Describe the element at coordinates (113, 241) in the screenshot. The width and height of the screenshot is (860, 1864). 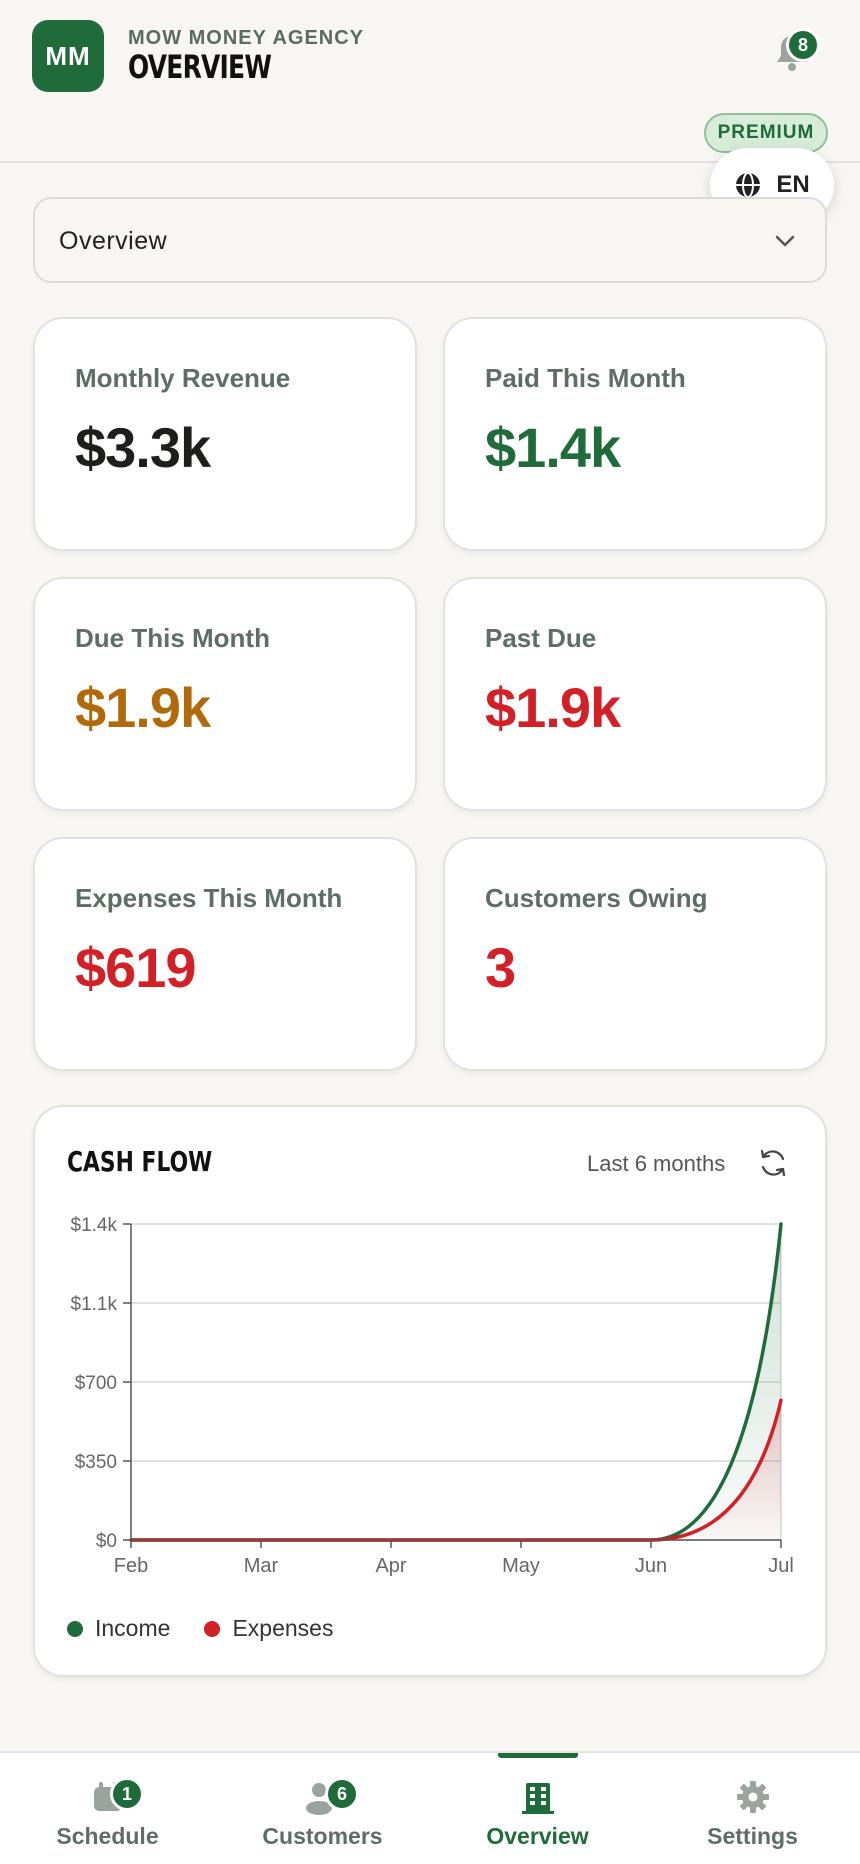
I see `view-select-value: Overview` at that location.